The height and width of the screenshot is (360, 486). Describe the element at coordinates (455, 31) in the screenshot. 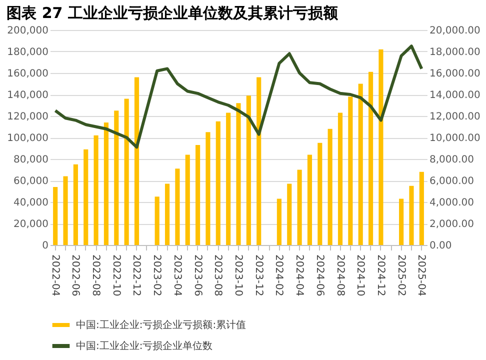

I see `y2-tick-label: 20,000.00` at that location.